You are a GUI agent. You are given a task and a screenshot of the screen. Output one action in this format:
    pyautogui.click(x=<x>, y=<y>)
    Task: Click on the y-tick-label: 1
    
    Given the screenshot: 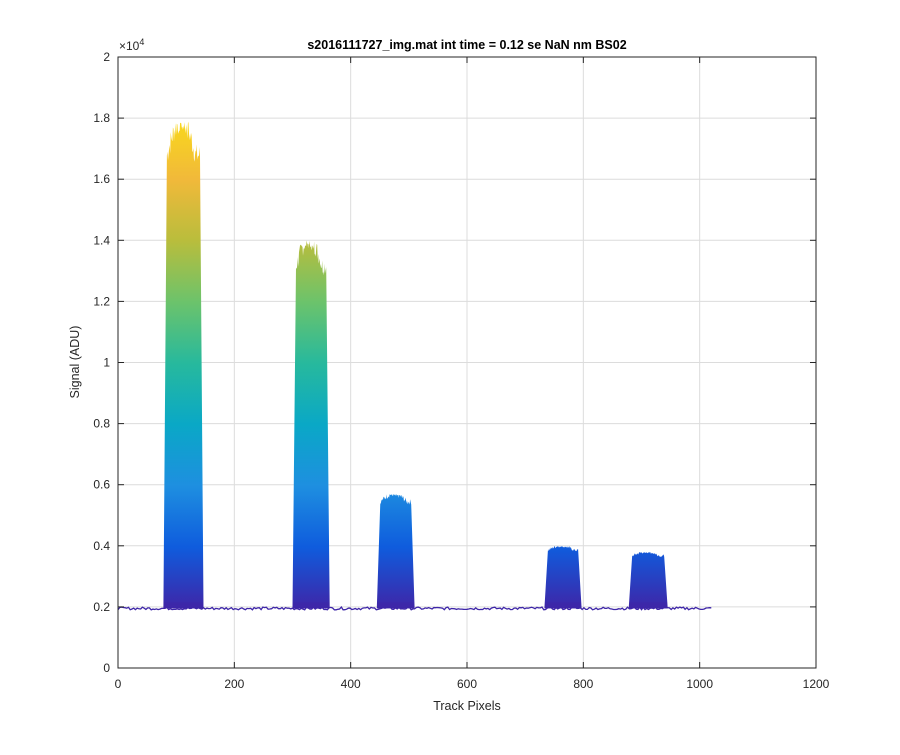 What is the action you would take?
    pyautogui.click(x=106, y=363)
    